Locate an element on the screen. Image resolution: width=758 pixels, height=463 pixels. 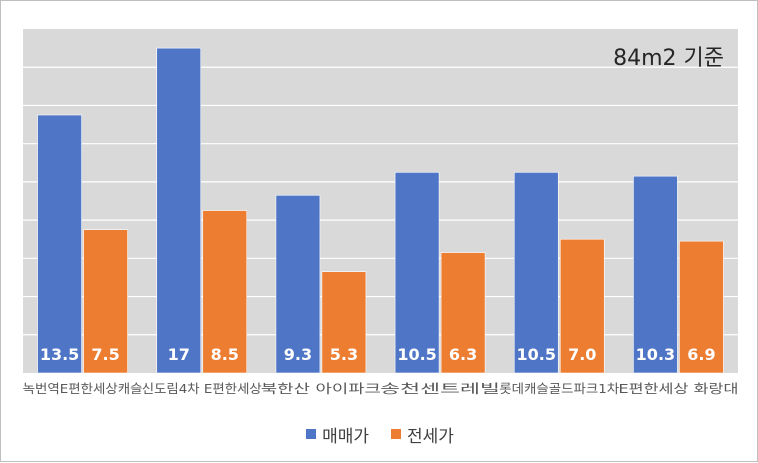
data-labels: 13.5 7.5 17 8.5 9.3 5.3 10.5 6.3 10.5 7.0 10.3 6.9 is located at coordinates (378, 354).